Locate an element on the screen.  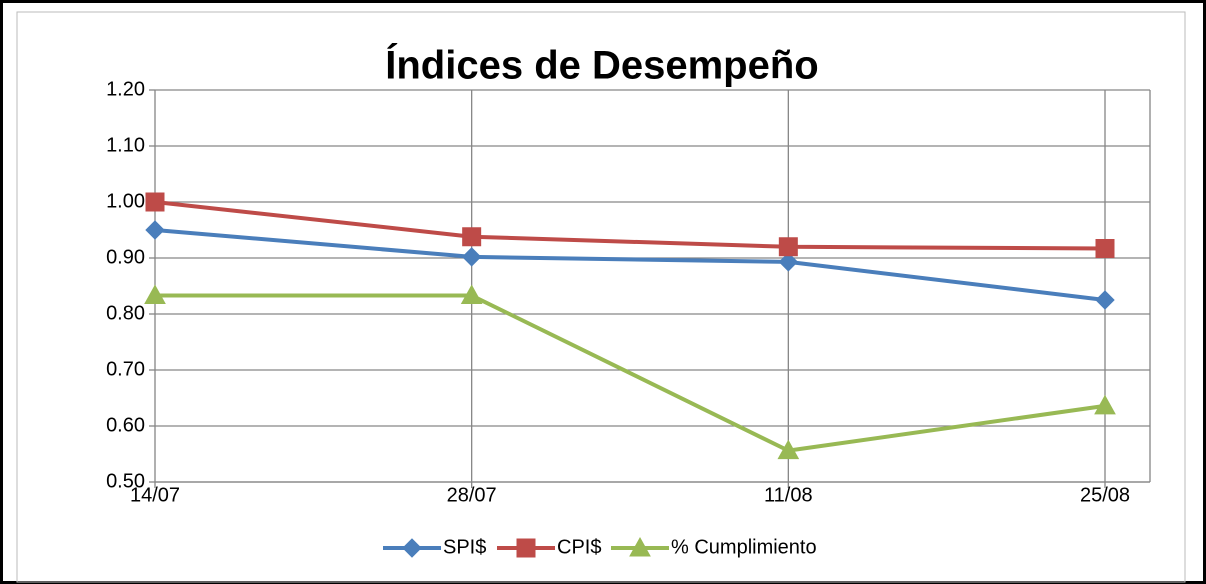
legend-label: CPI$ is located at coordinates (579, 547).